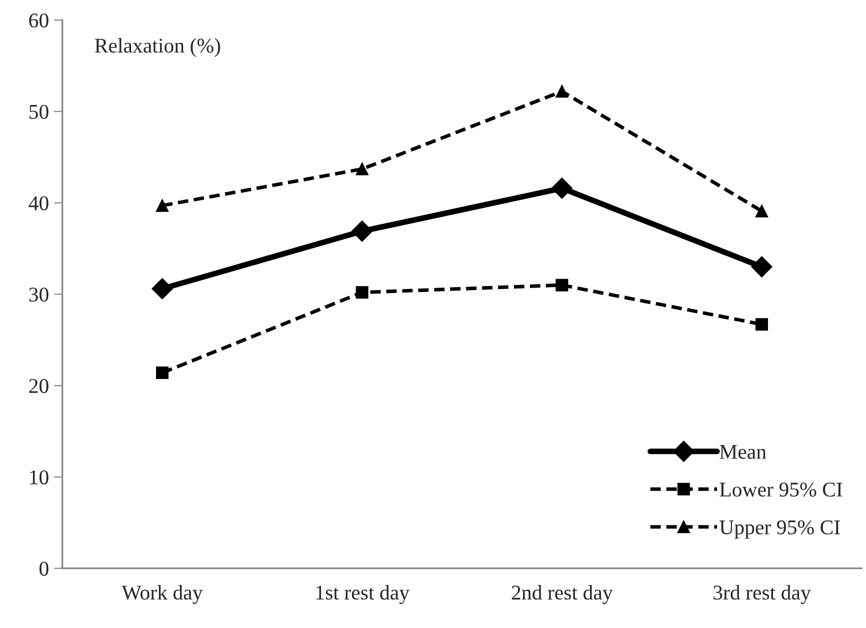  Describe the element at coordinates (44, 569) in the screenshot. I see `y-tick-label: 0` at that location.